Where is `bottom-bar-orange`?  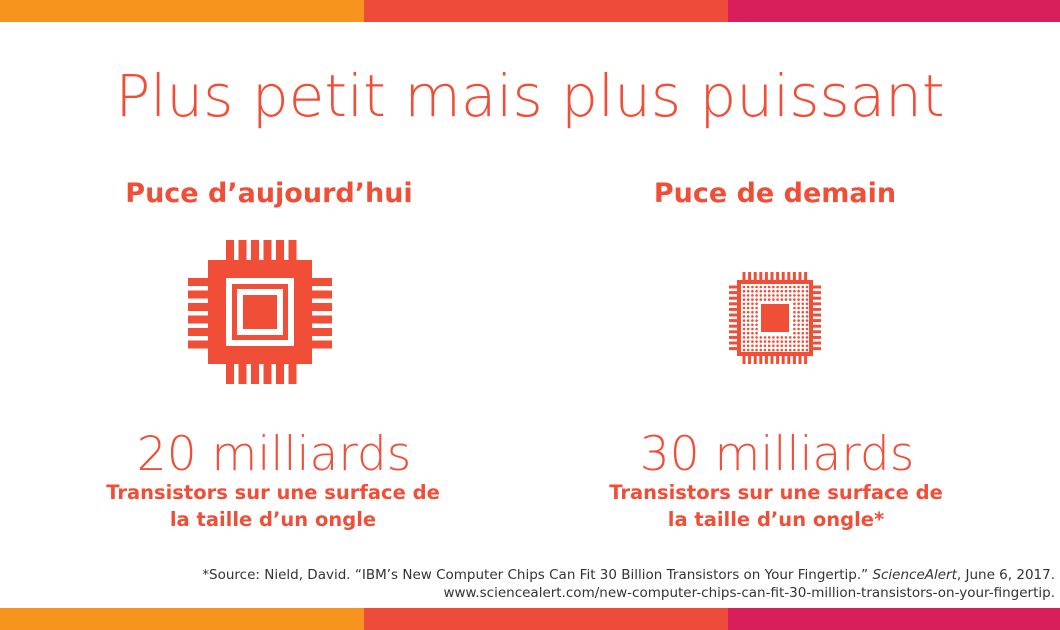
bottom-bar-orange is located at coordinates (182, 619).